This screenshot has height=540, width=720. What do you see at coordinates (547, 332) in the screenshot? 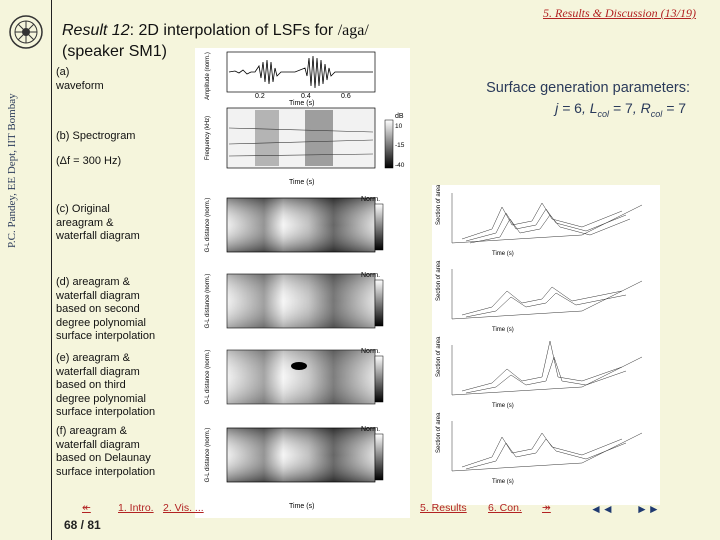
I see `waterfall-grids` at bounding box center [547, 332].